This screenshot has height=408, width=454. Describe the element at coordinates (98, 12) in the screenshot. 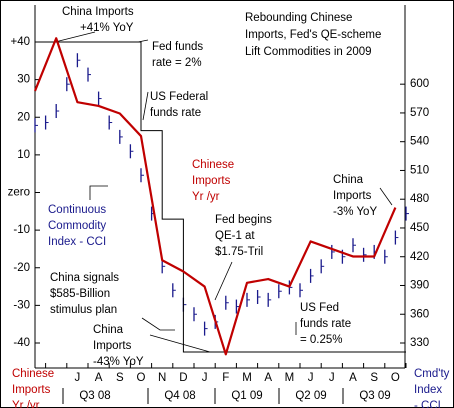

I see `annotation: China Imports` at that location.